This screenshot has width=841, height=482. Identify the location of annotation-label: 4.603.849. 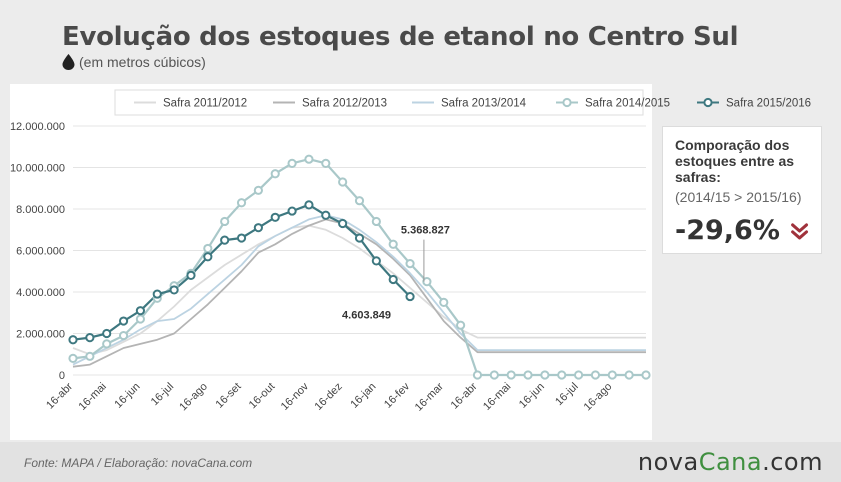
(366, 316).